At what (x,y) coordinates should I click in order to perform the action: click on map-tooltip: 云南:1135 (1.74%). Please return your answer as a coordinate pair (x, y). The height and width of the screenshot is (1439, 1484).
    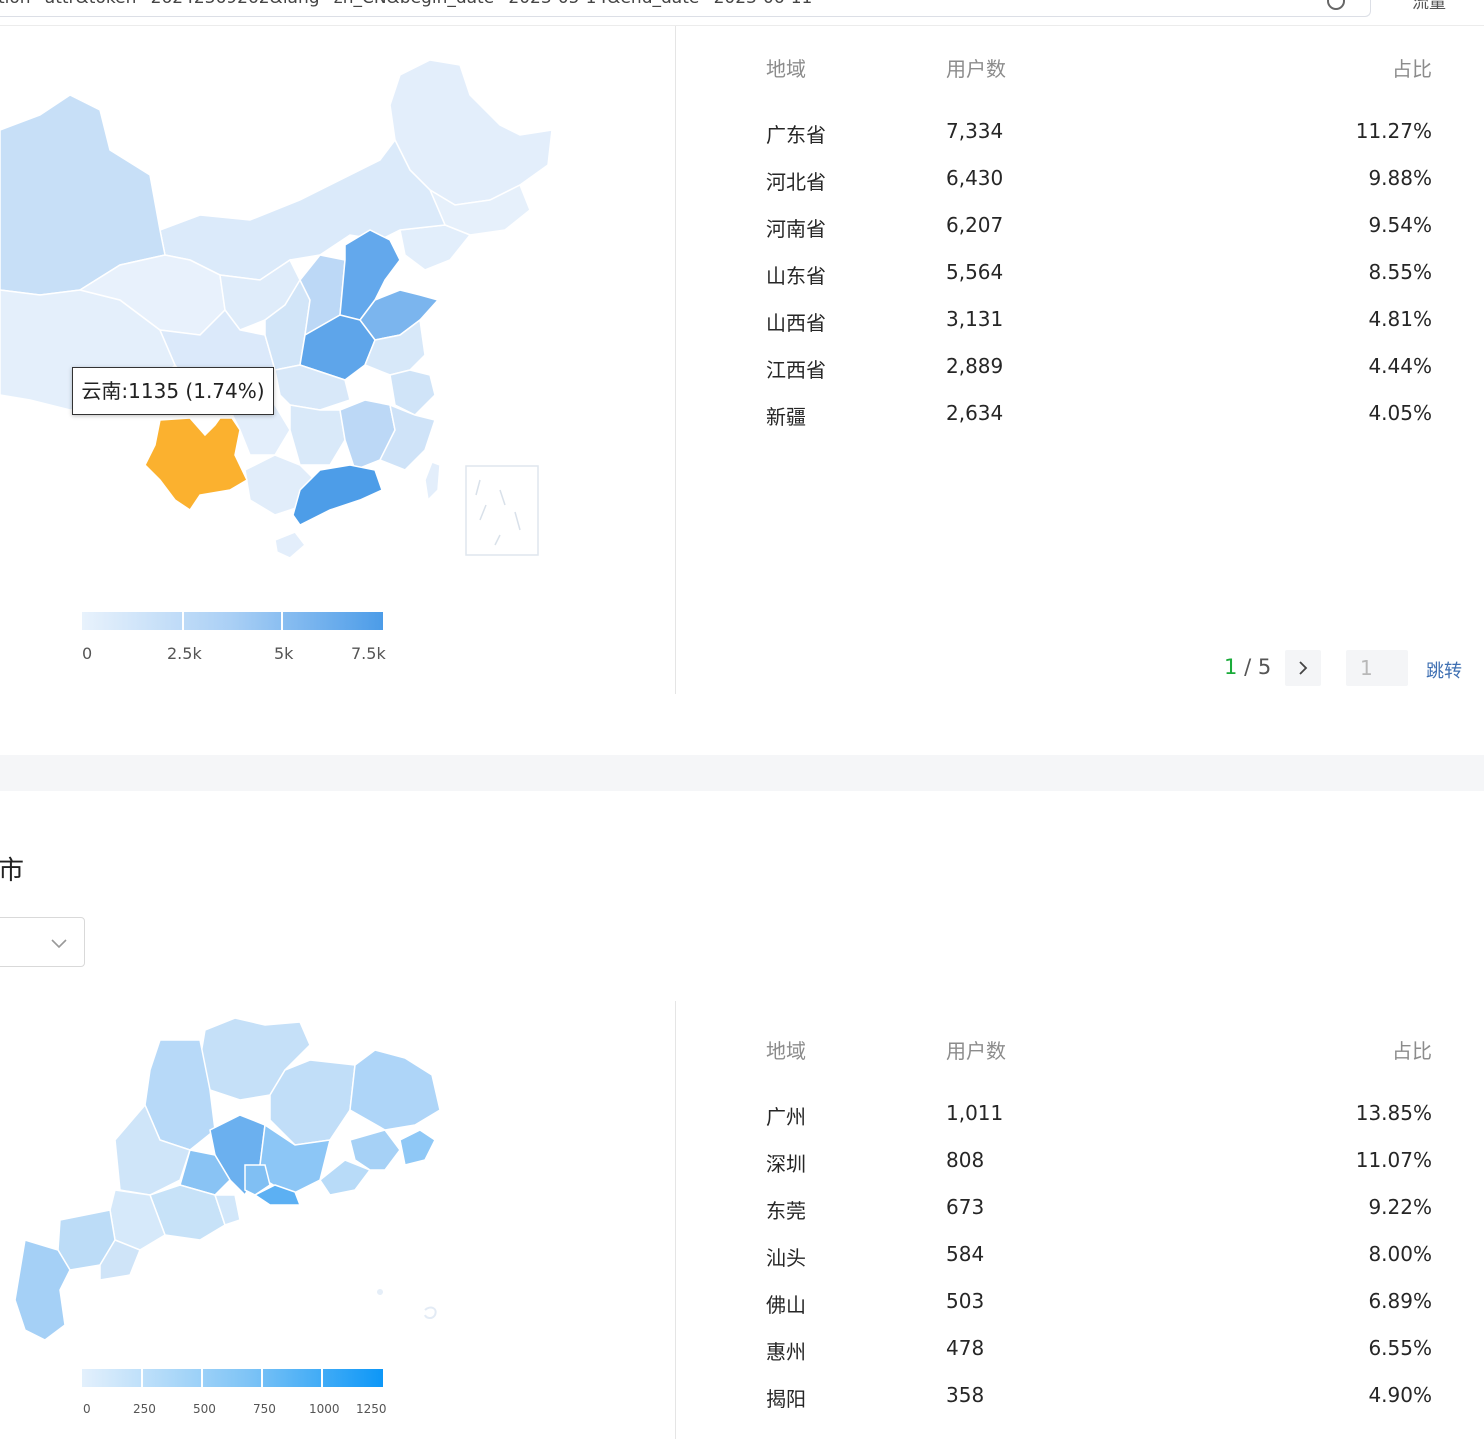
    Looking at the image, I should click on (173, 391).